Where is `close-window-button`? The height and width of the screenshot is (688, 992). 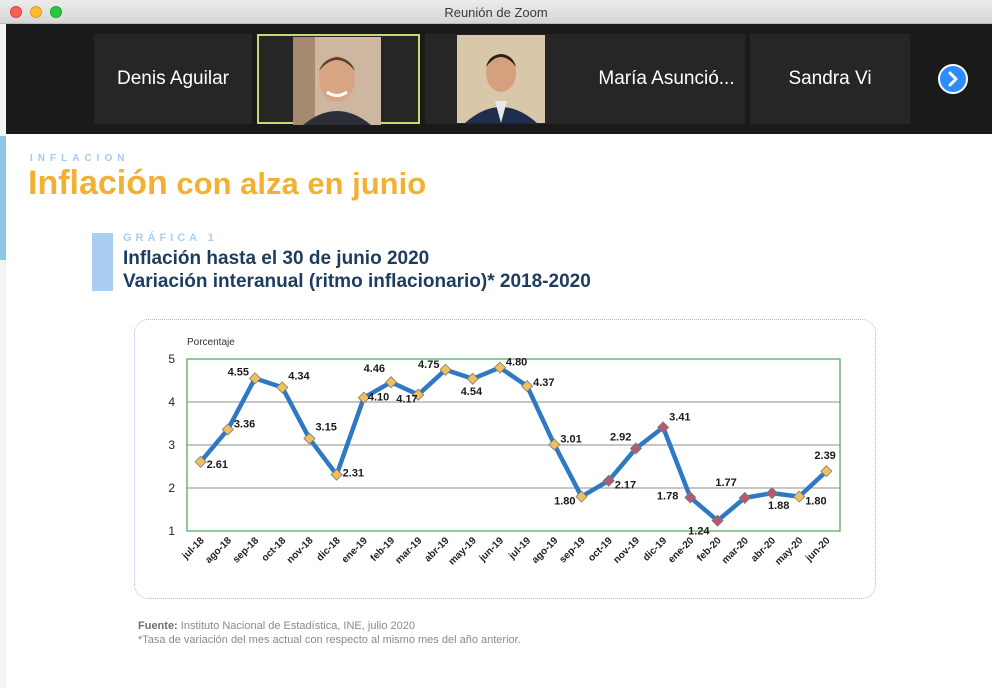 close-window-button is located at coordinates (16, 12).